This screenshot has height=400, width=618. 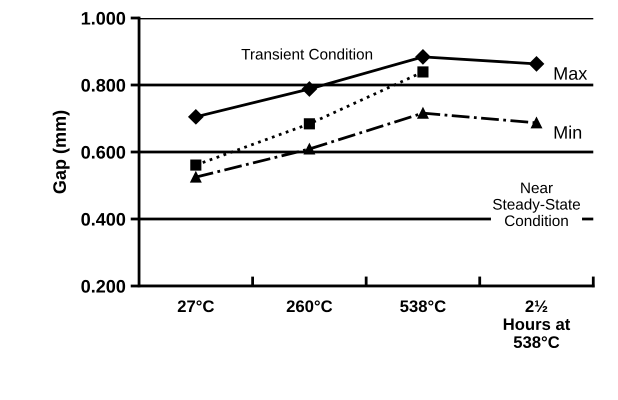 I want to click on annotation: Transient Condition, so click(x=307, y=54).